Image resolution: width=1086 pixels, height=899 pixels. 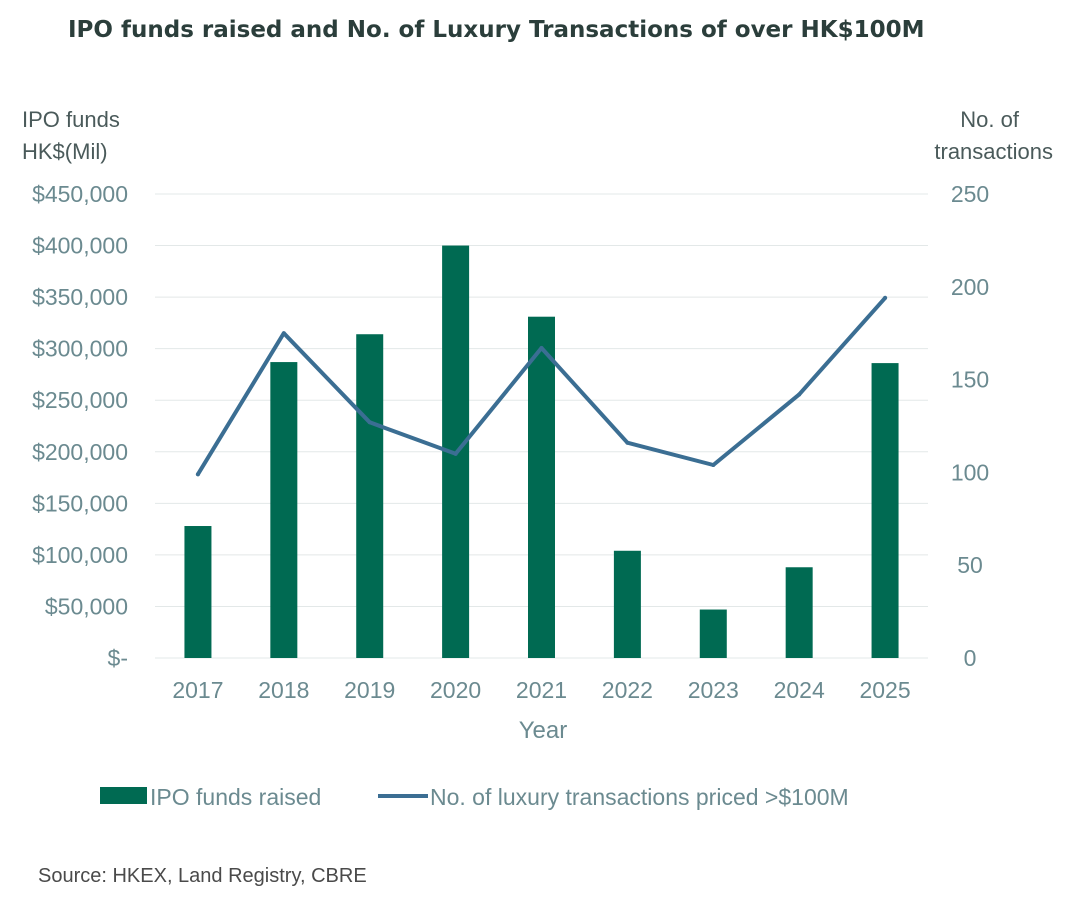 I want to click on left-axis-label-line2: HK$(Mil), so click(x=65, y=151).